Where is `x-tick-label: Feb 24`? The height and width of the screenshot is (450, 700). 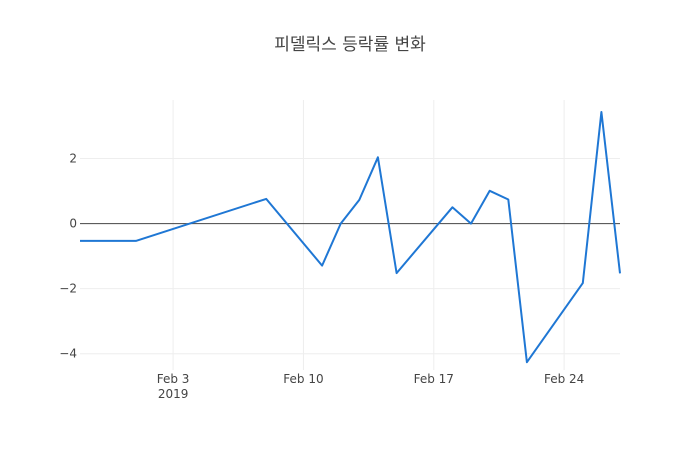 x-tick-label: Feb 24 is located at coordinates (564, 379).